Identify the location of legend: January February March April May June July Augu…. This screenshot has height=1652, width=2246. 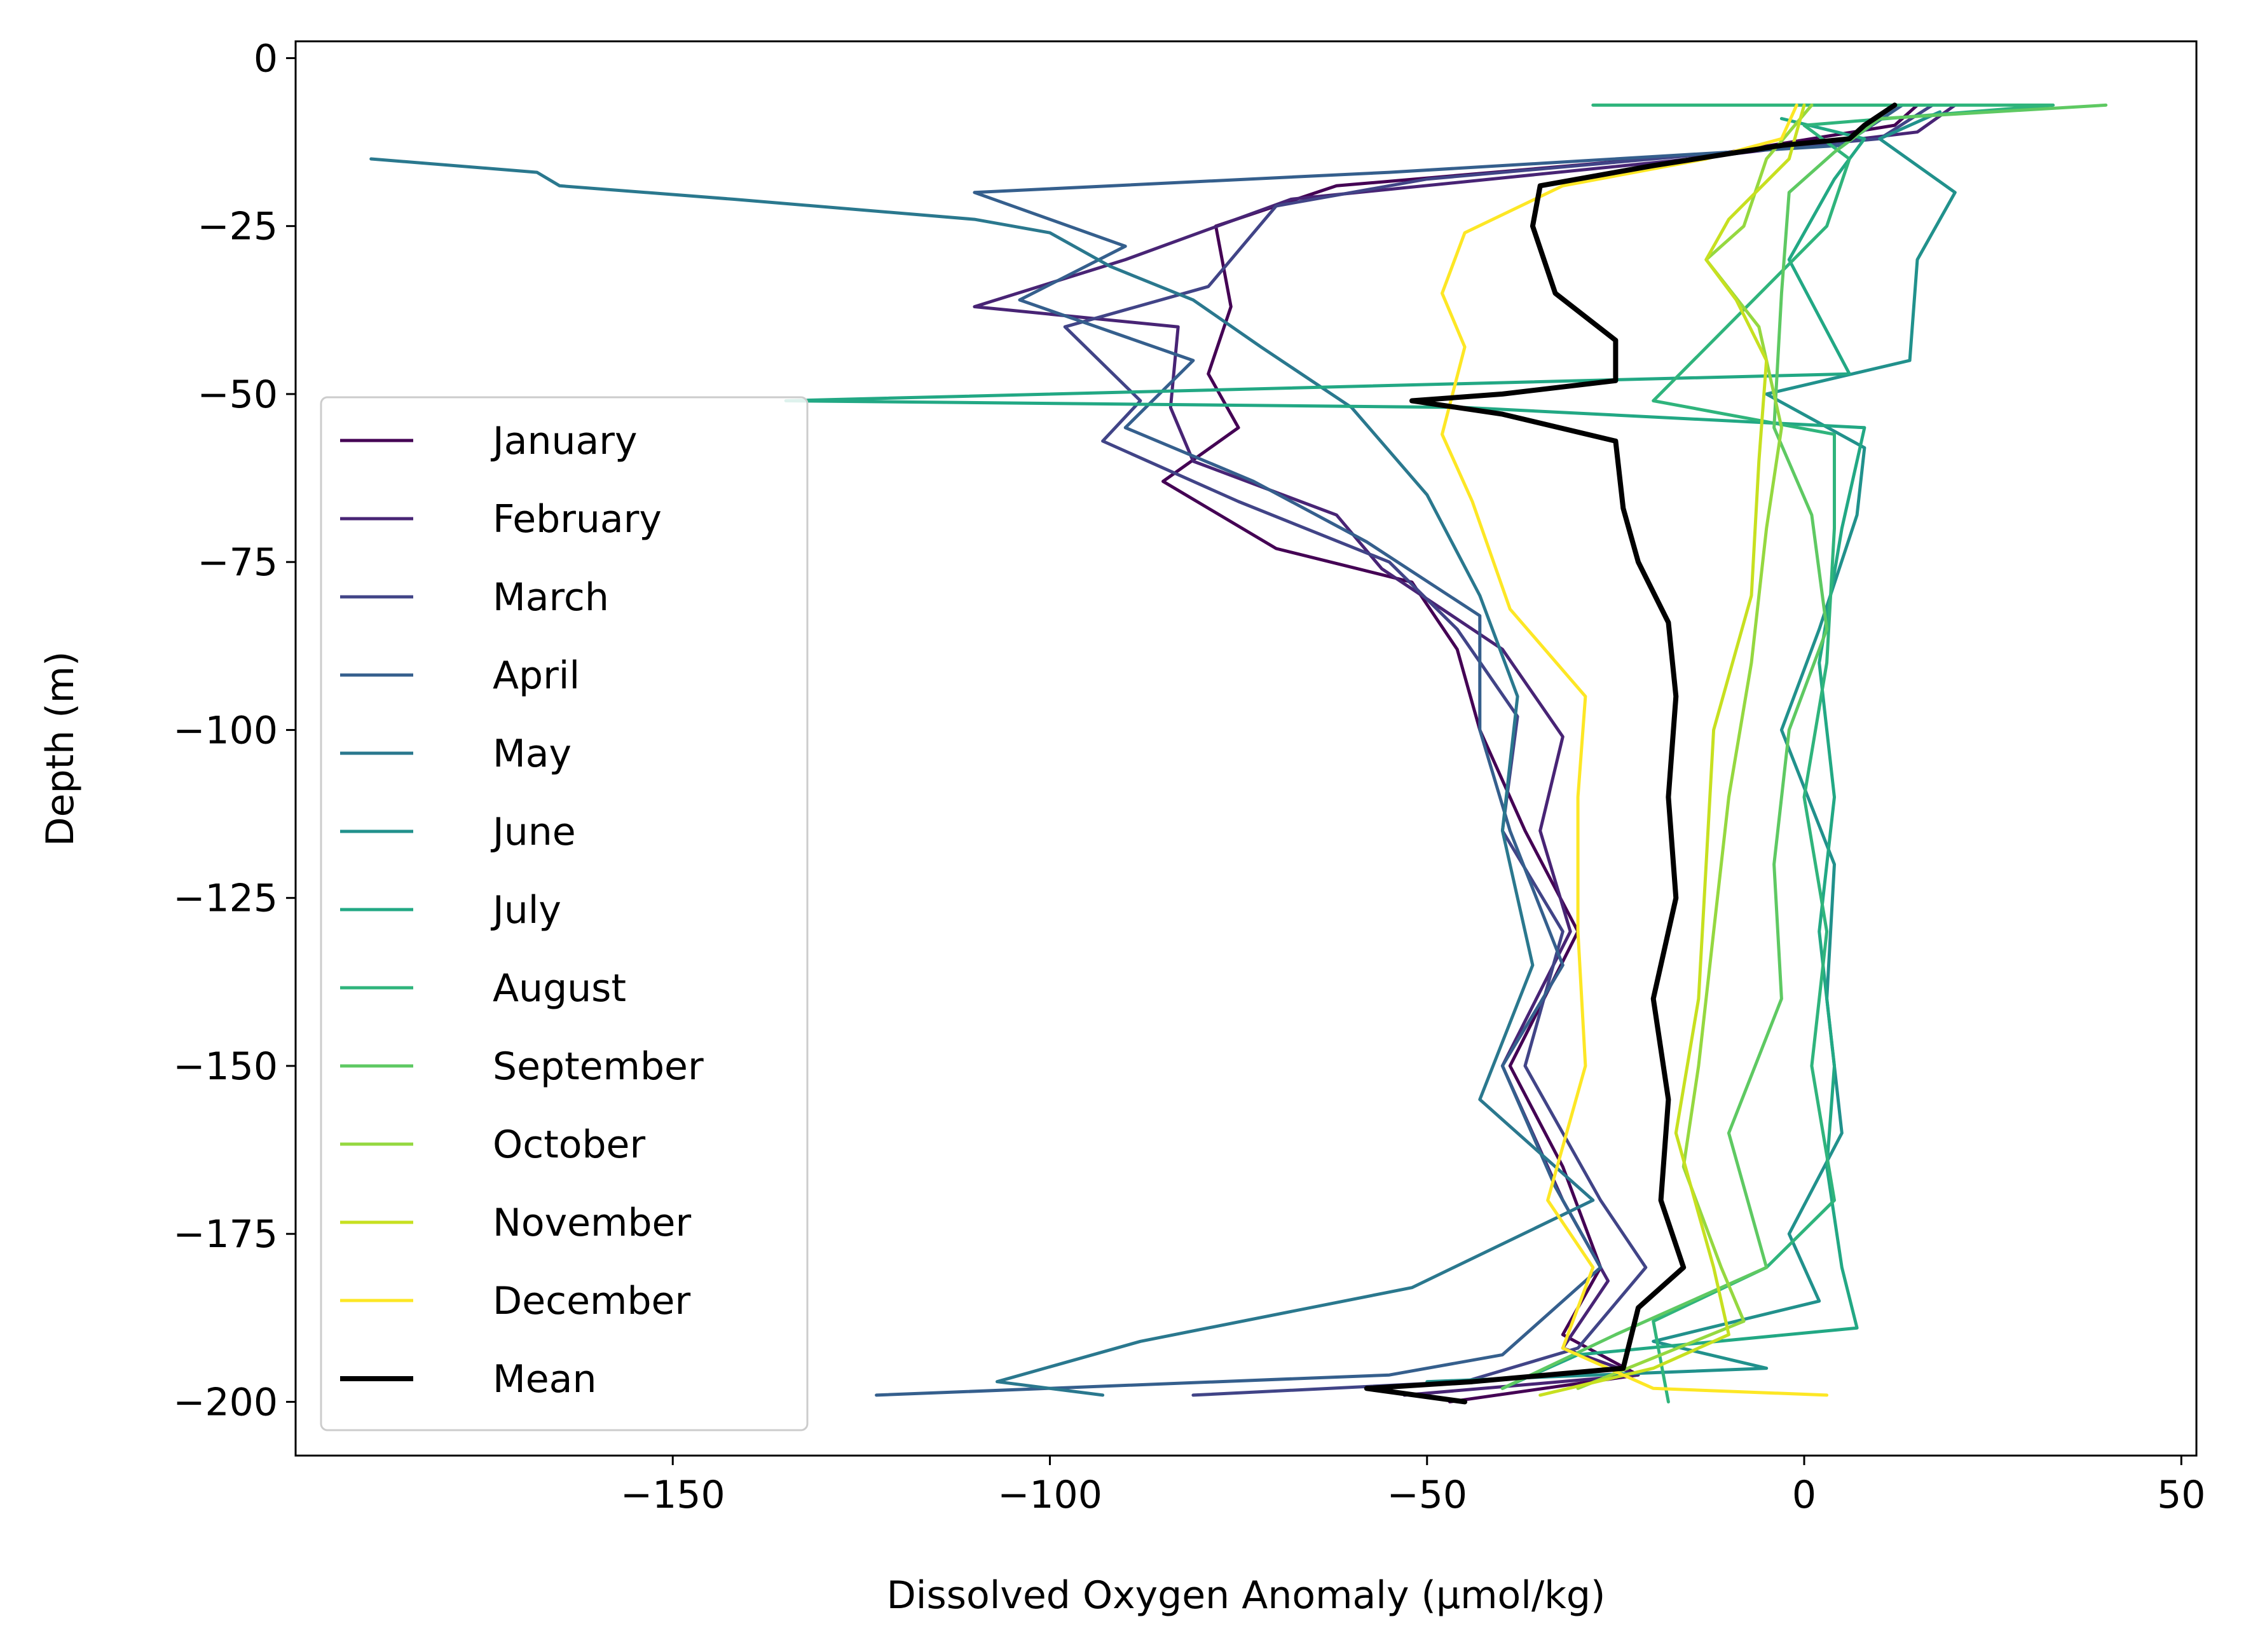
(564, 913).